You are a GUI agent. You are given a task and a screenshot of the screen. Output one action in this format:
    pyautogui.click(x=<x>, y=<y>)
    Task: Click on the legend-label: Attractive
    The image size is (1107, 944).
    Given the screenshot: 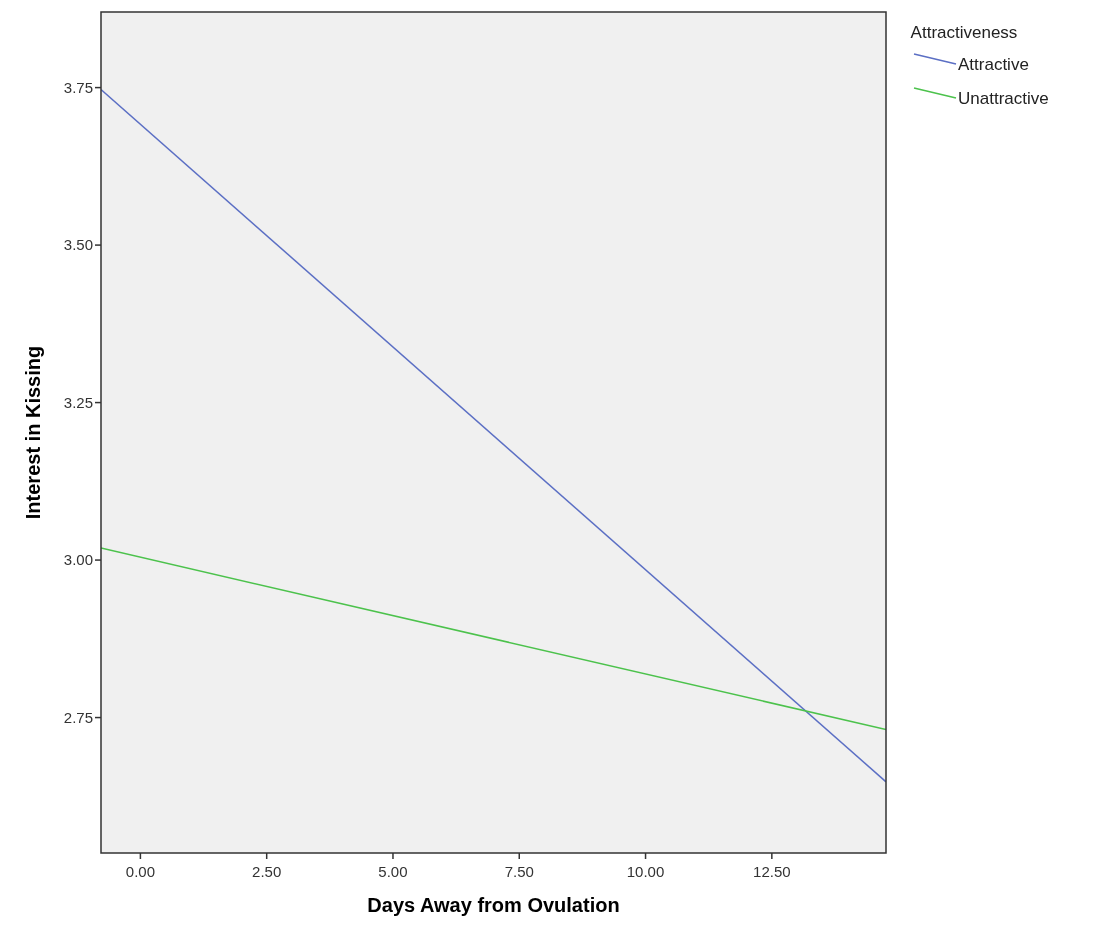 What is the action you would take?
    pyautogui.click(x=993, y=64)
    